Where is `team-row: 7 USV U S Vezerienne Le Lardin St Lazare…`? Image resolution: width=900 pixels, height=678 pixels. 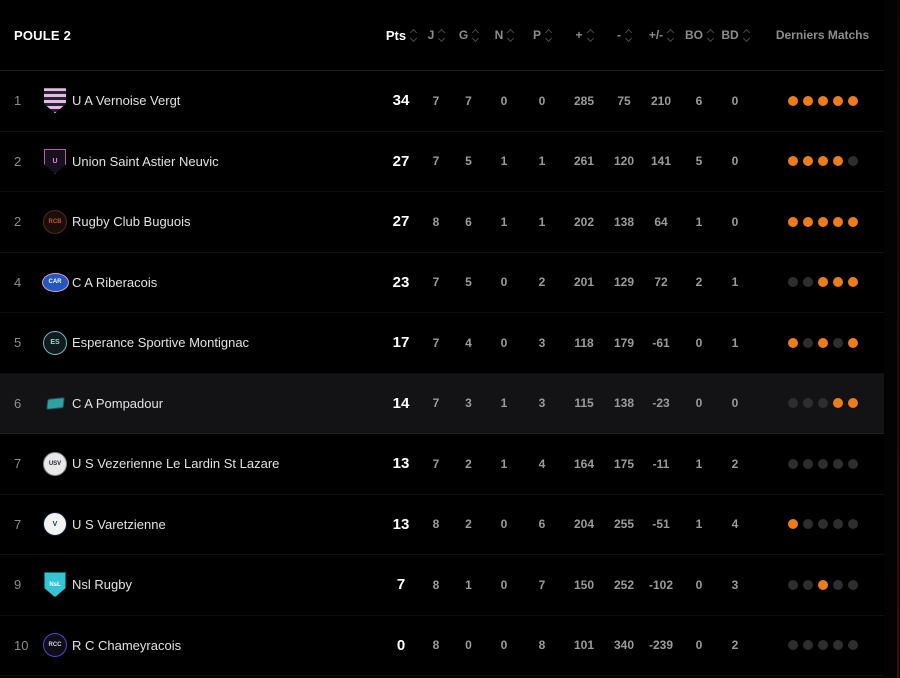
team-row: 7 USV U S Vezerienne Le Lardin St Lazare… is located at coordinates (442, 464).